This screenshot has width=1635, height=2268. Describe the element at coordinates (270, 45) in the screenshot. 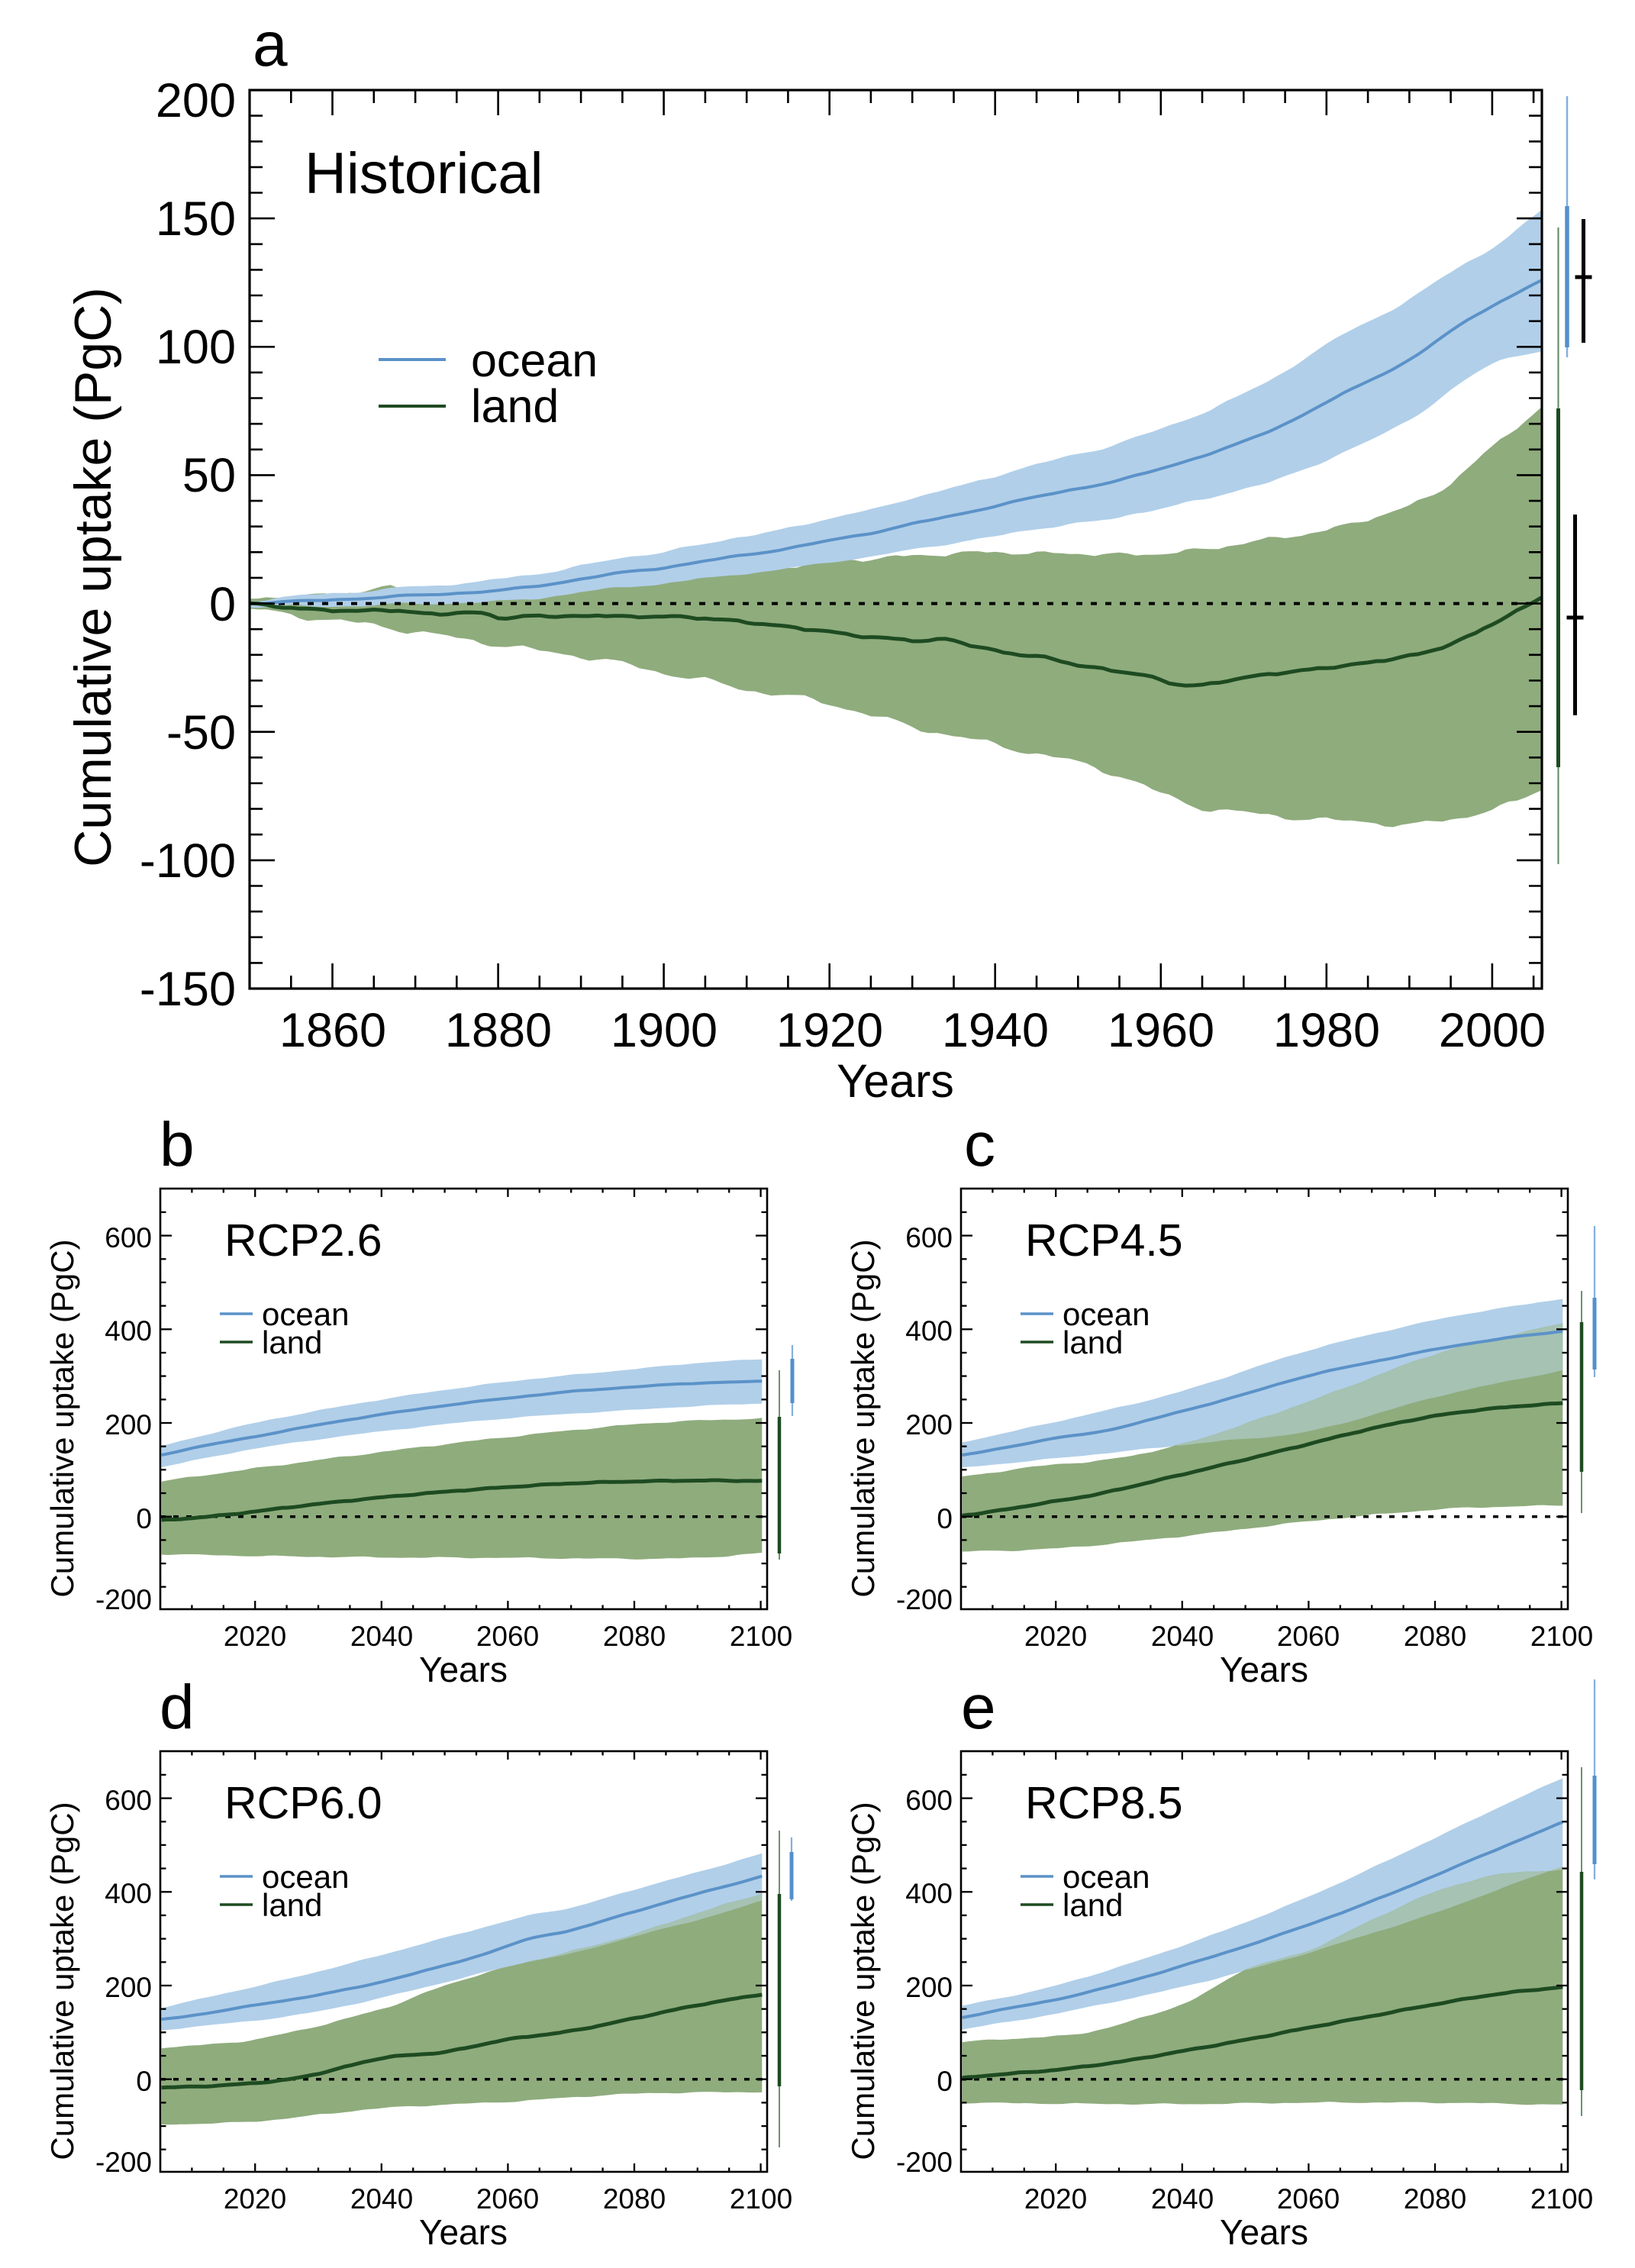

I see `svg-text: a` at that location.